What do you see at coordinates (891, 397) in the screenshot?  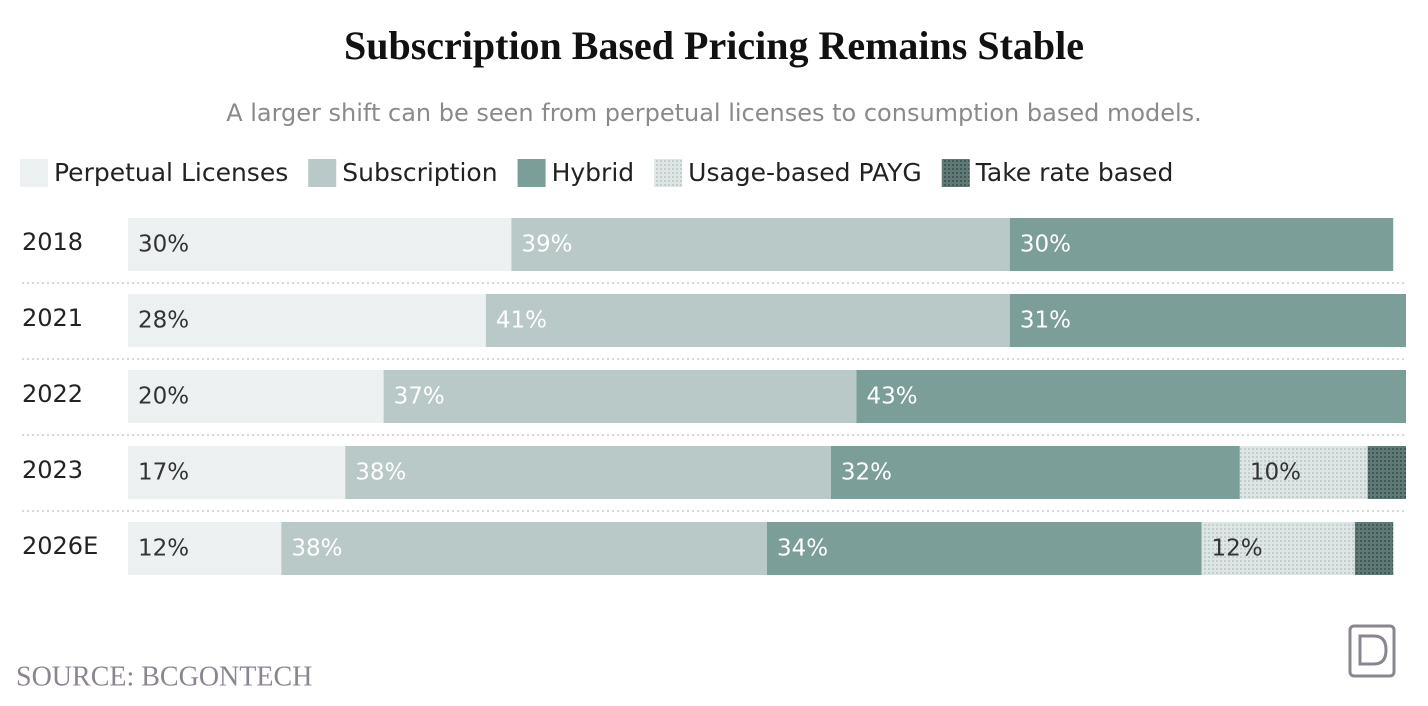 I see `value-label: 43%` at bounding box center [891, 397].